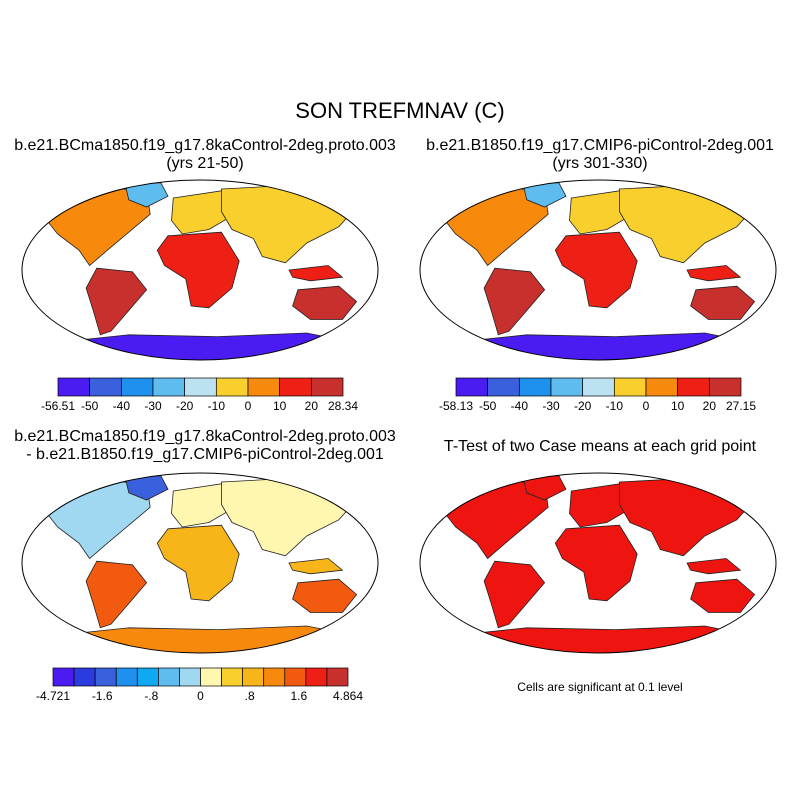  Describe the element at coordinates (102, 696) in the screenshot. I see `colorbar-3-label: -1.6` at that location.